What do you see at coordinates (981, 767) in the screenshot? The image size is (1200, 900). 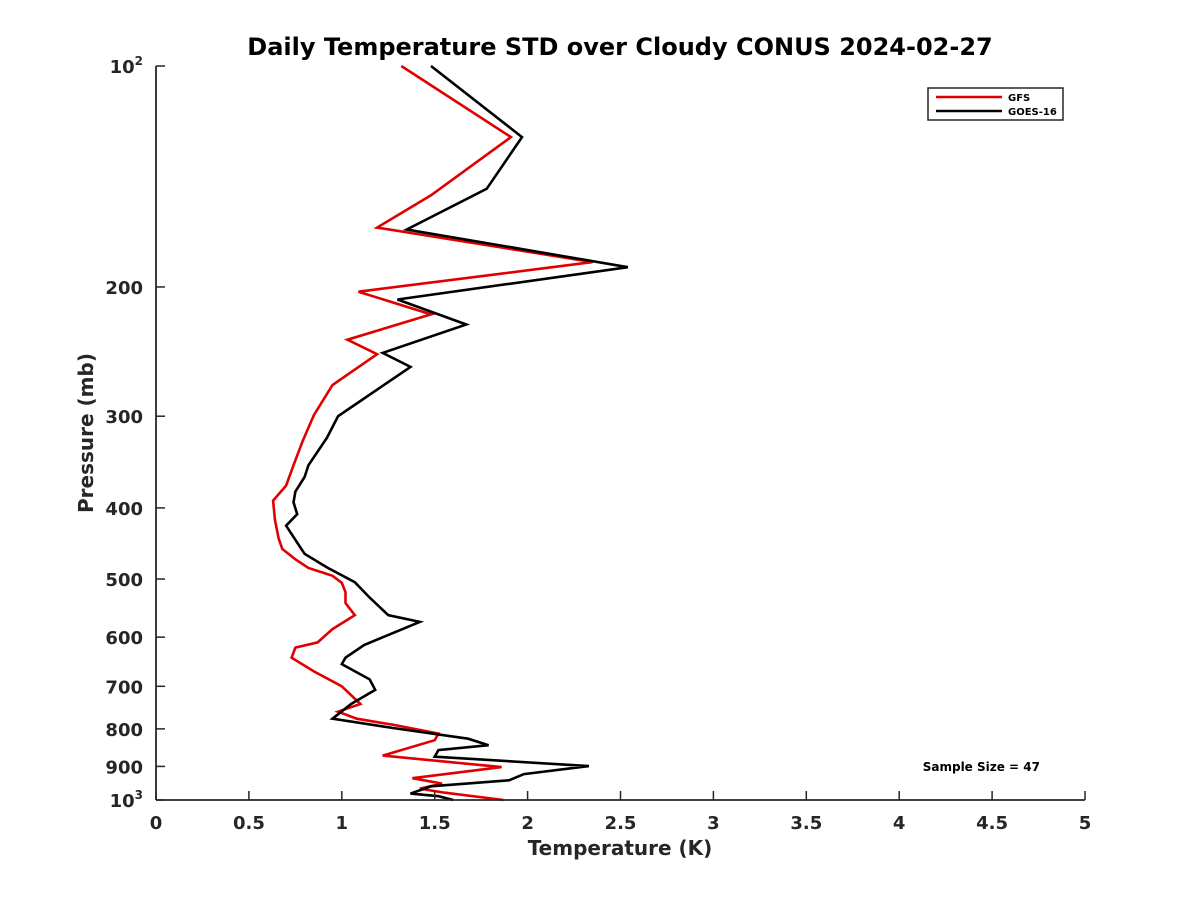 I see `sample-size-annotation: Sample Size = 47` at bounding box center [981, 767].